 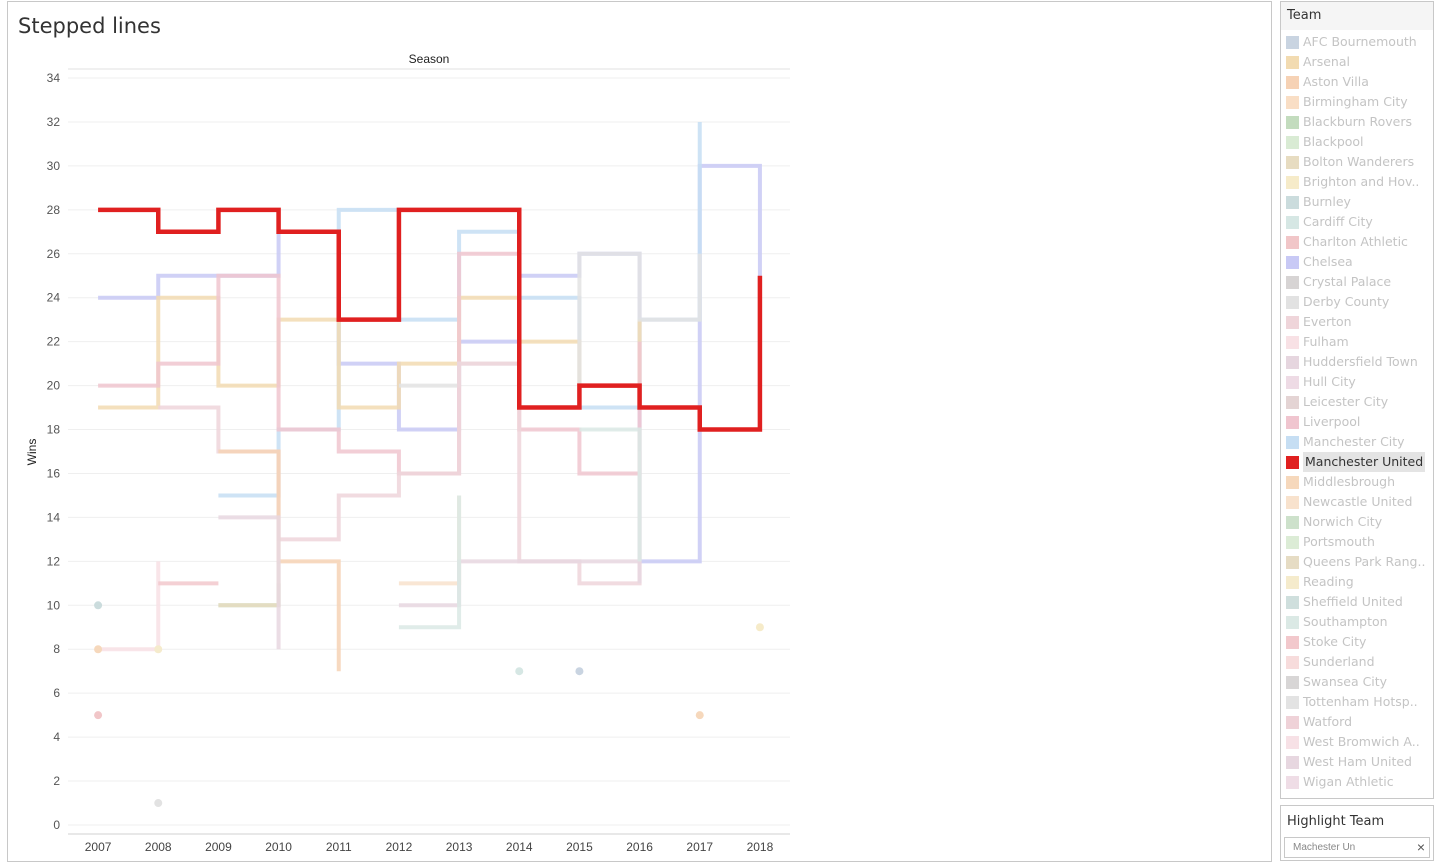 I want to click on legend-label: Newcastle United, so click(x=1358, y=501).